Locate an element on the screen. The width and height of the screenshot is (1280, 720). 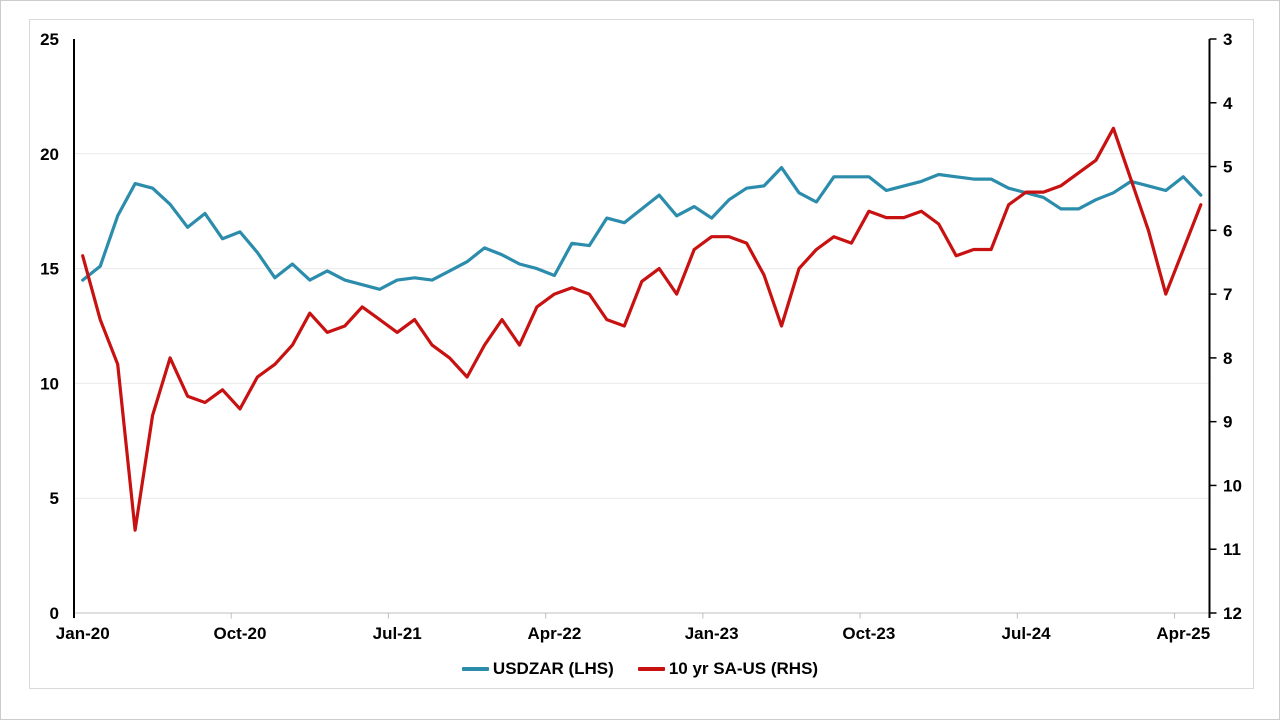
left-axis-label: 25 is located at coordinates (49, 39).